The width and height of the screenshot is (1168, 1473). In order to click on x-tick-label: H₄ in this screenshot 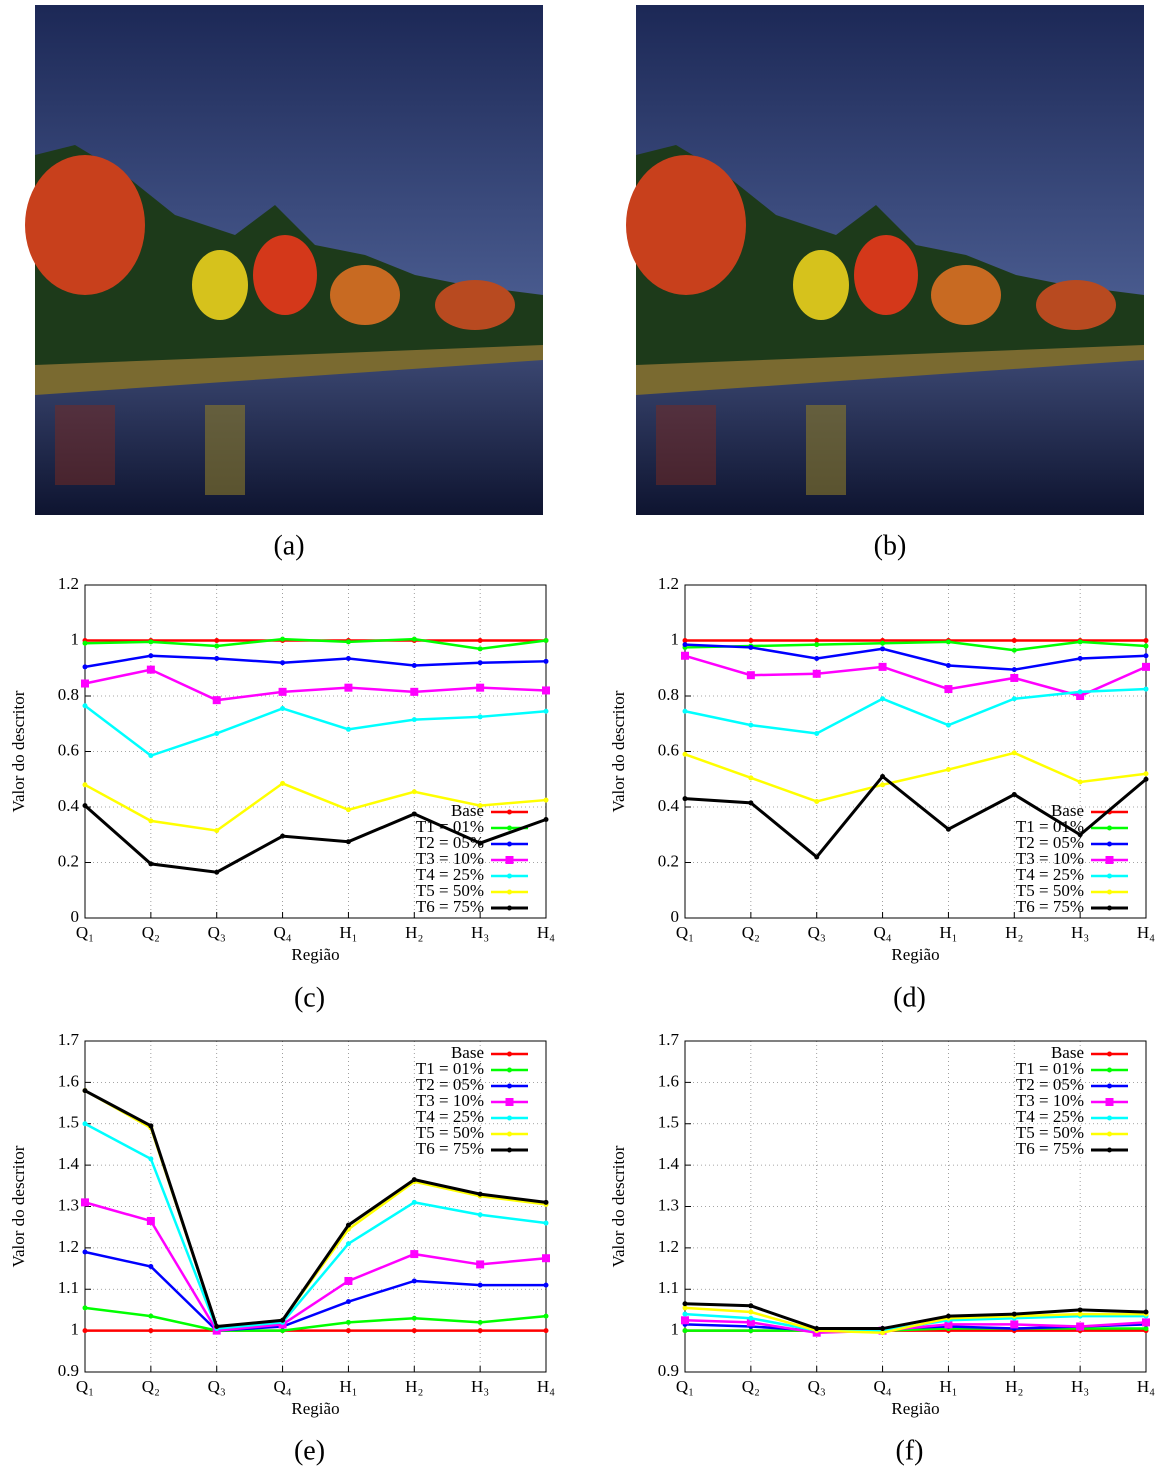, I will do `click(1146, 932)`.